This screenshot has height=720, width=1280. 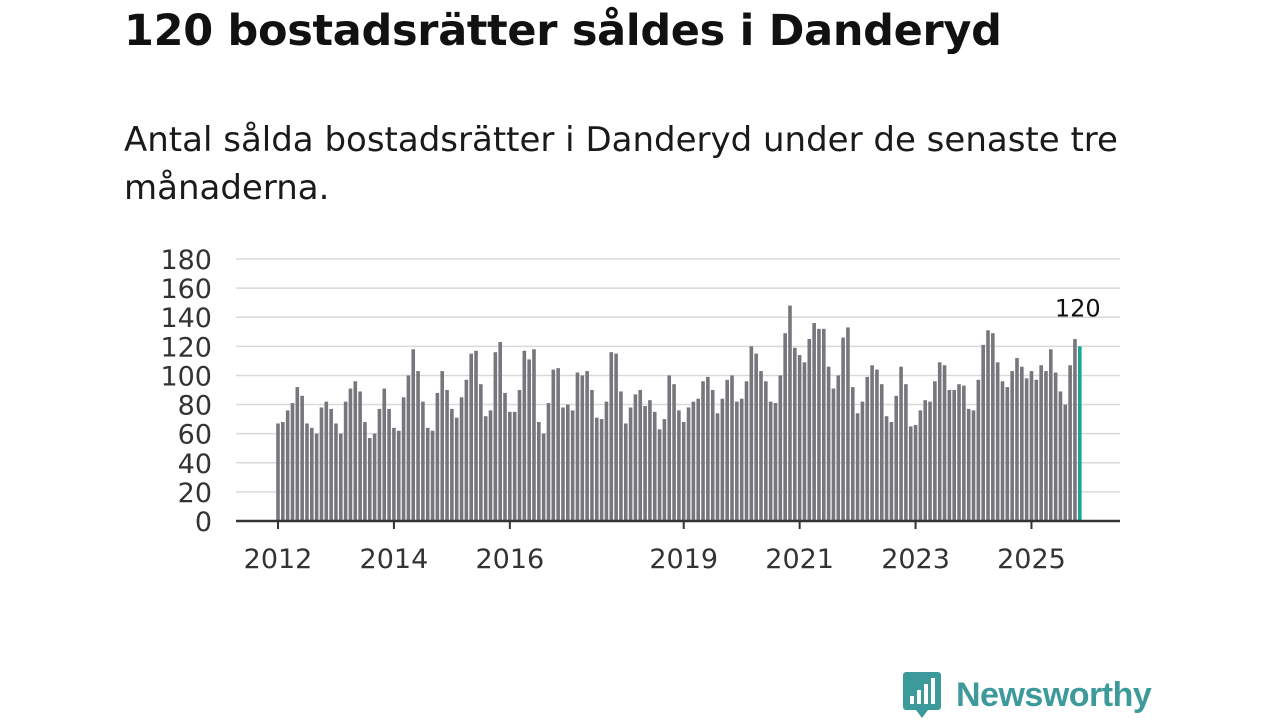 I want to click on y-tick-label: 140, so click(x=186, y=318).